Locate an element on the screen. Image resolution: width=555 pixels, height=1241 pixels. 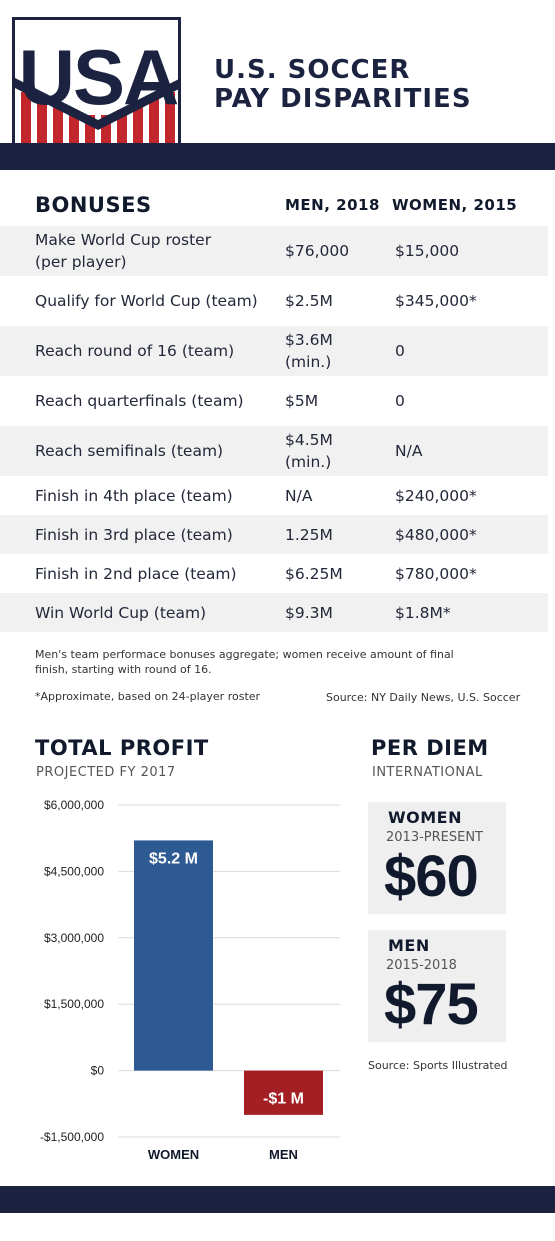
women-bonus: $780,000* is located at coordinates (436, 573).